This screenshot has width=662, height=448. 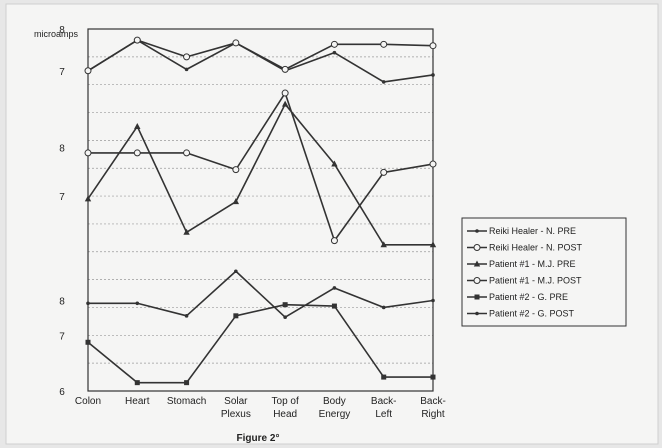 I want to click on legend-label: Patient #1 - M.J. PRE, so click(x=532, y=264).